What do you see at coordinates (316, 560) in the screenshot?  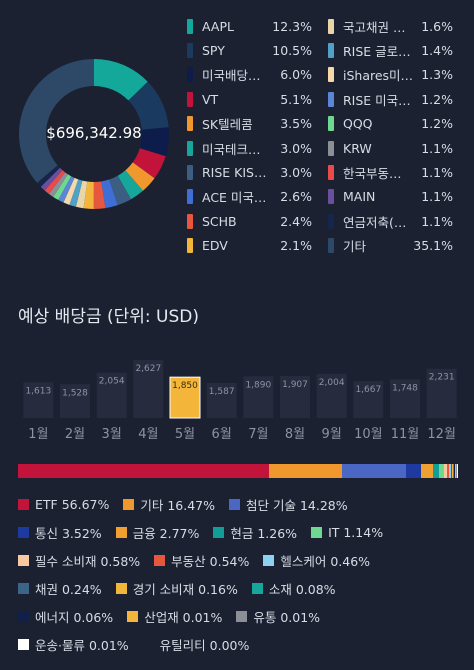 I see `allocation-legend-item: 헬스케어 0.46%` at bounding box center [316, 560].